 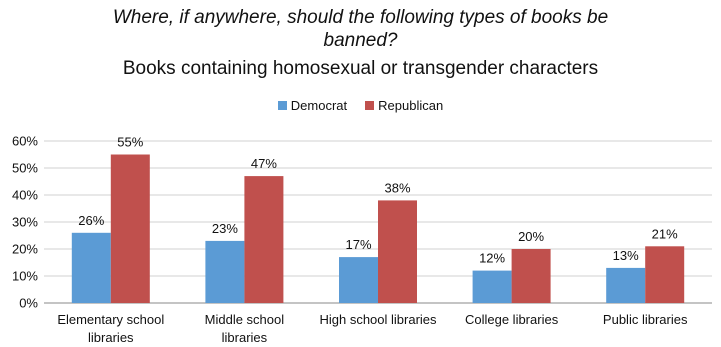 What do you see at coordinates (358, 244) in the screenshot?
I see `data-label: 17%` at bounding box center [358, 244].